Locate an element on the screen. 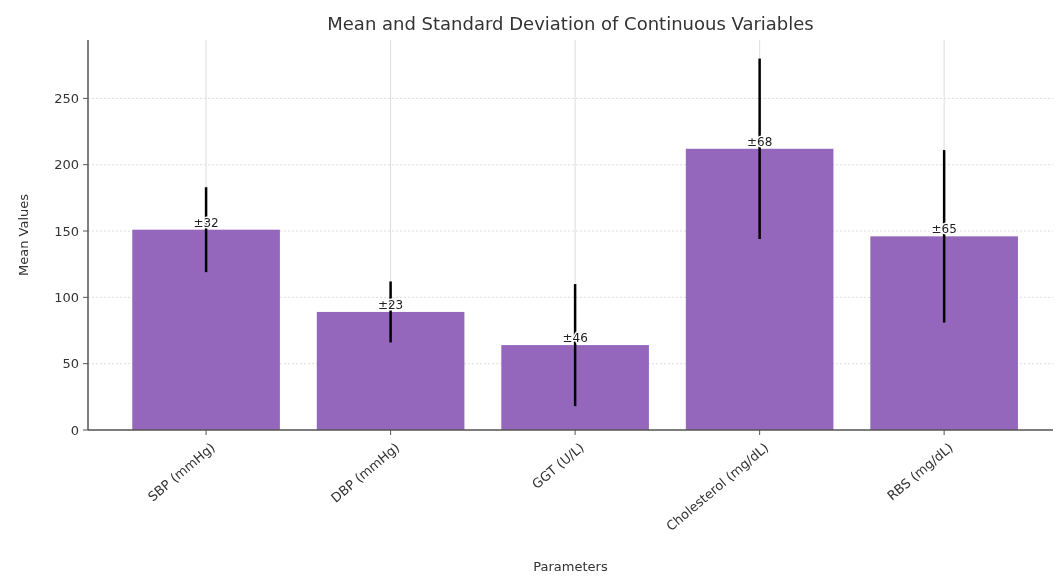  y-tick-label: 200 is located at coordinates (66, 165).